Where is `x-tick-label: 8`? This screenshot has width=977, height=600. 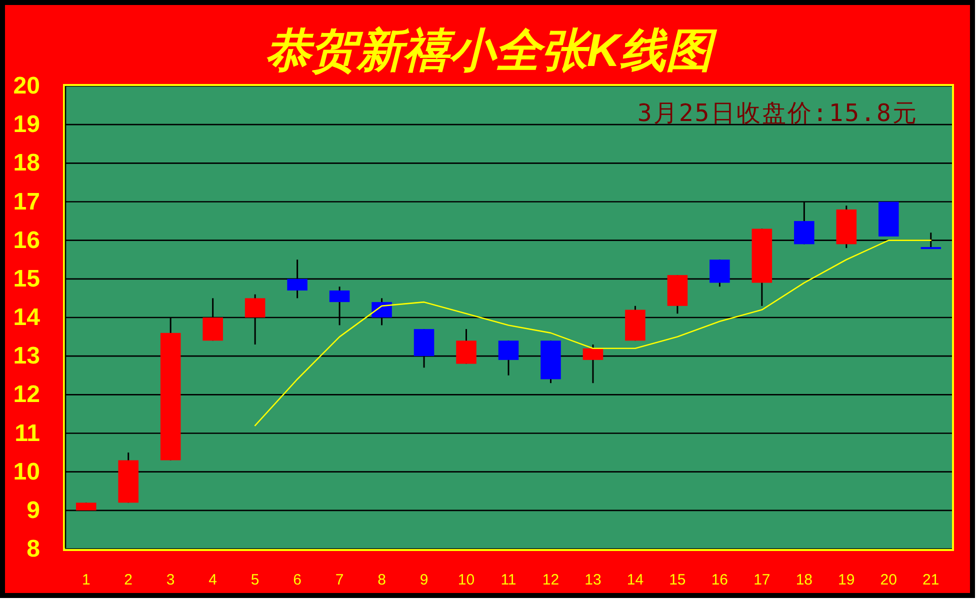
x-tick-label: 8 is located at coordinates (382, 580).